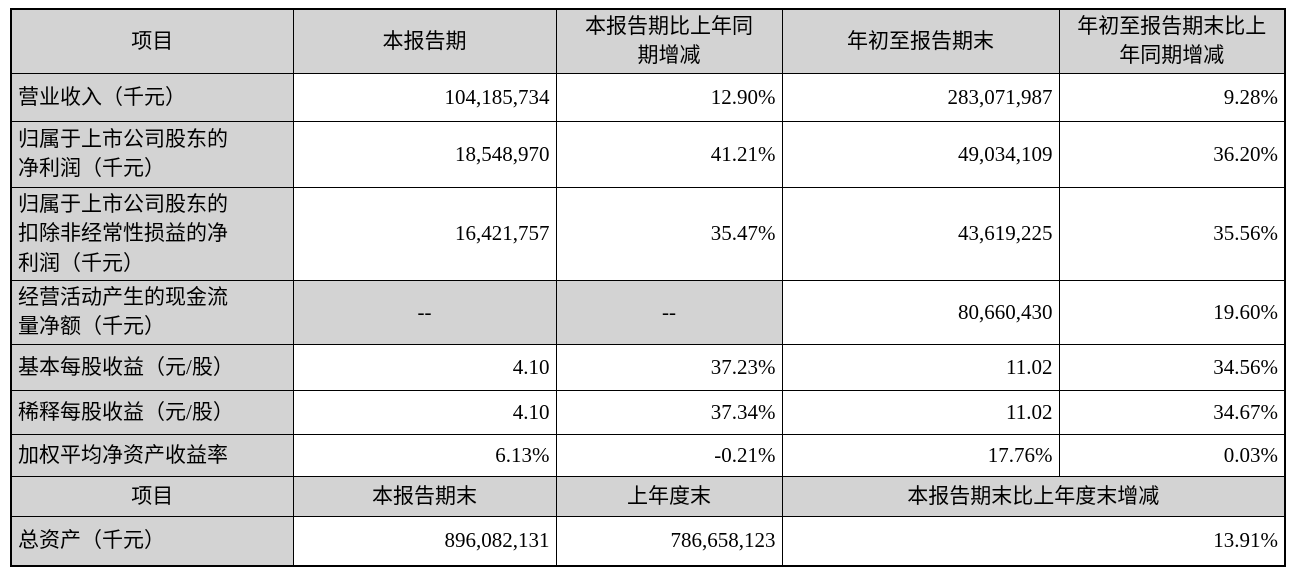  I want to click on header-ytd-yoy: 年初至报告期末比上 年同期增减, so click(1172, 41).